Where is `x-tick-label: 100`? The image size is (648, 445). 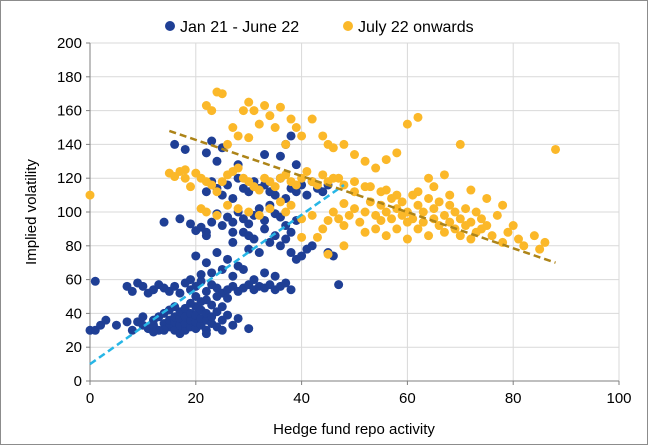
x-tick-label: 100 is located at coordinates (618, 398).